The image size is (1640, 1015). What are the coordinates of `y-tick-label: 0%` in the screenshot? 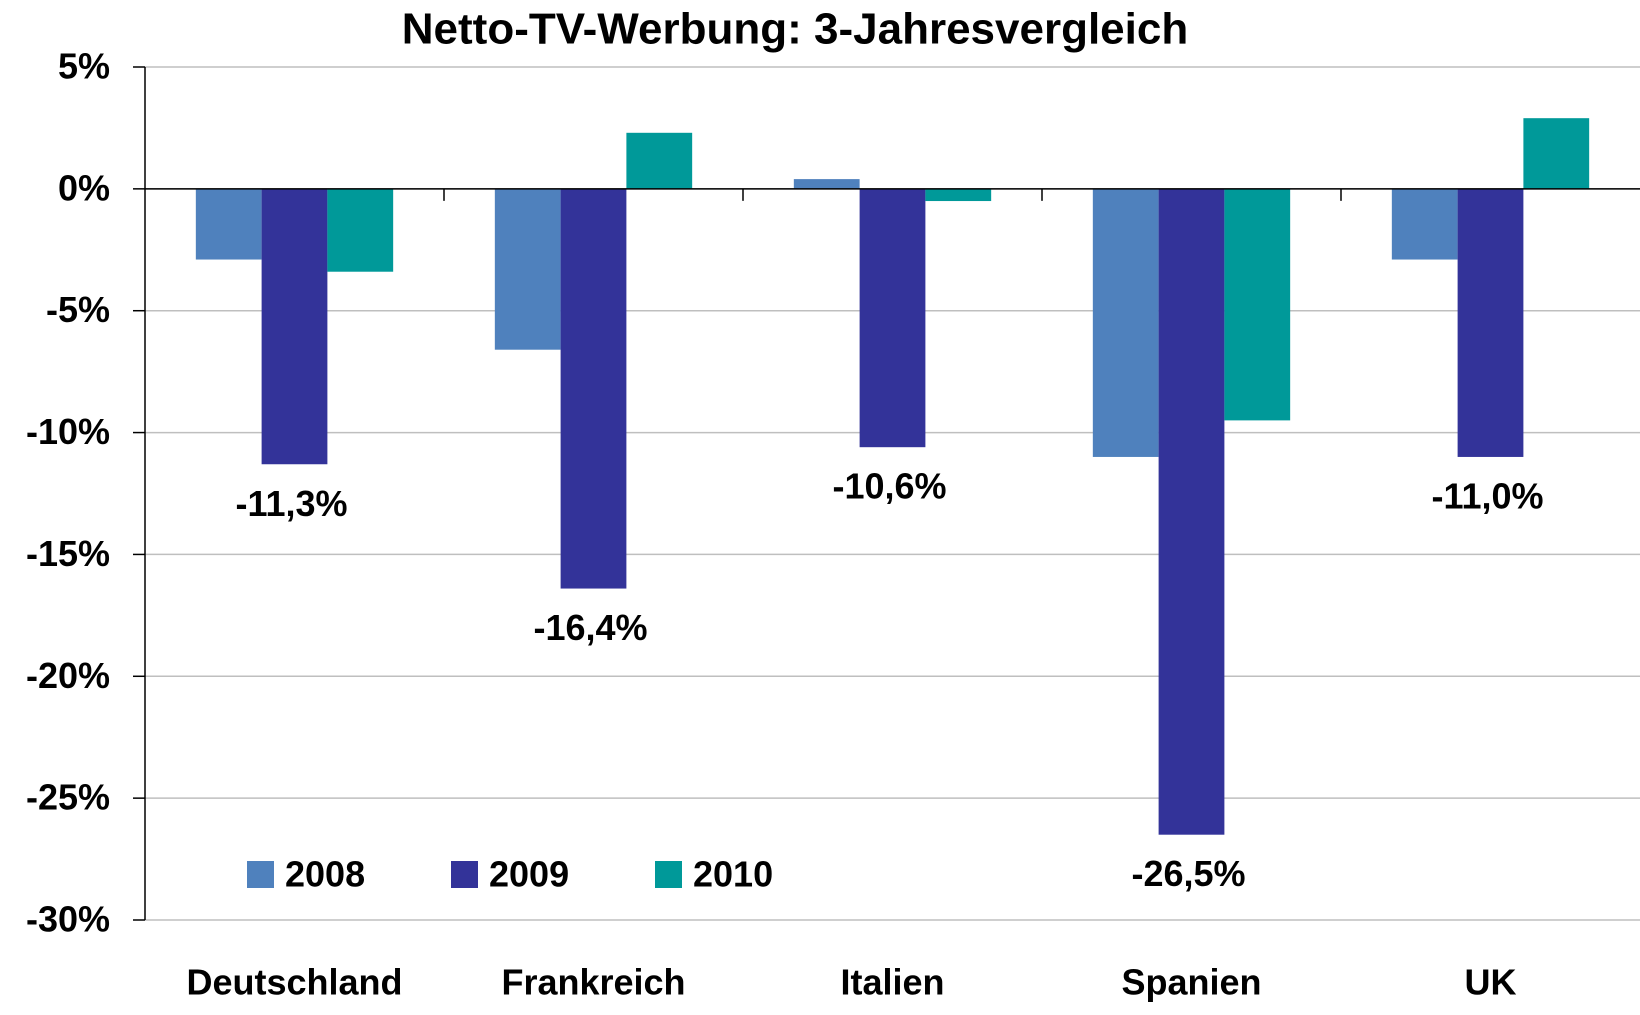 It's located at (84, 187).